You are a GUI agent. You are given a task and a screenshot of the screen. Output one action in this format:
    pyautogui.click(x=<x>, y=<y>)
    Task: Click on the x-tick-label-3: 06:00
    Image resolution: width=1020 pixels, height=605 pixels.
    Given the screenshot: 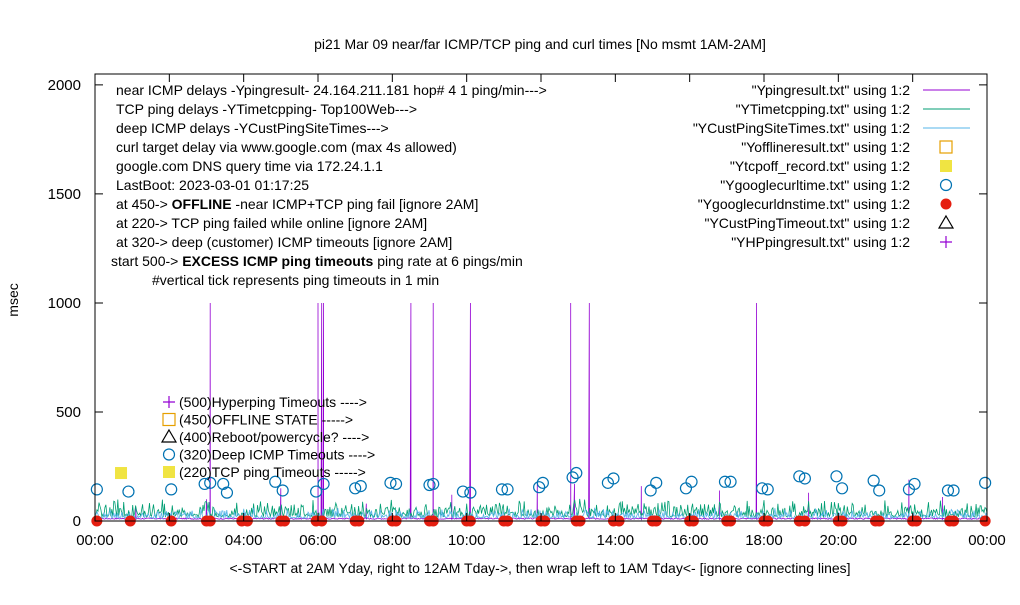 What is the action you would take?
    pyautogui.click(x=318, y=540)
    